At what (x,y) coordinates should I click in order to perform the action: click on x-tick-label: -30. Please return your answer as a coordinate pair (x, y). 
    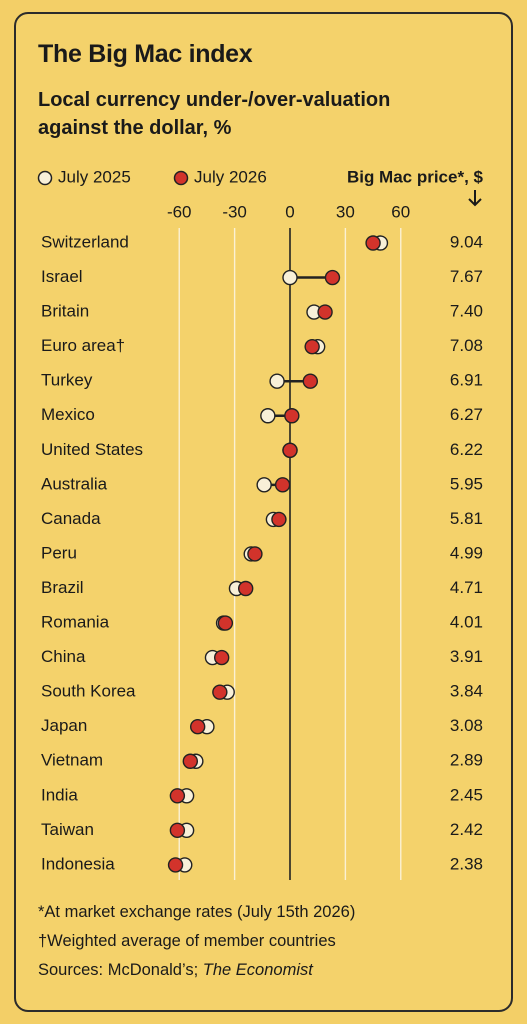
    Looking at the image, I should click on (234, 211).